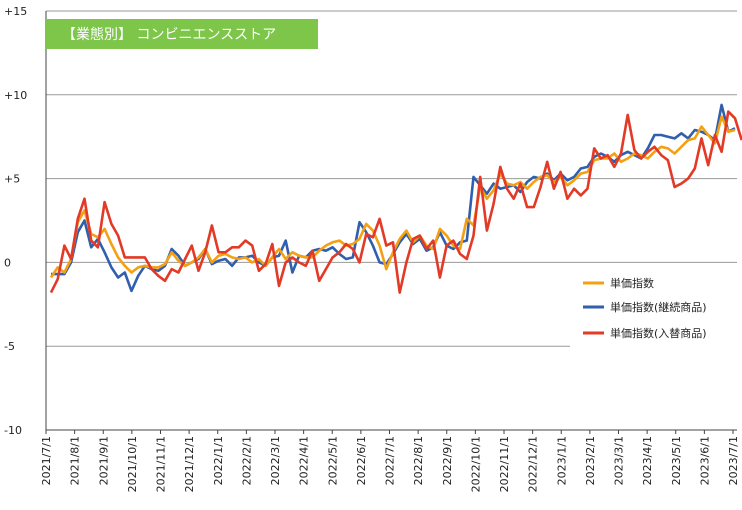 This screenshot has width=742, height=510. I want to click on x-tick-label: 2021/8/1, so click(75, 460).